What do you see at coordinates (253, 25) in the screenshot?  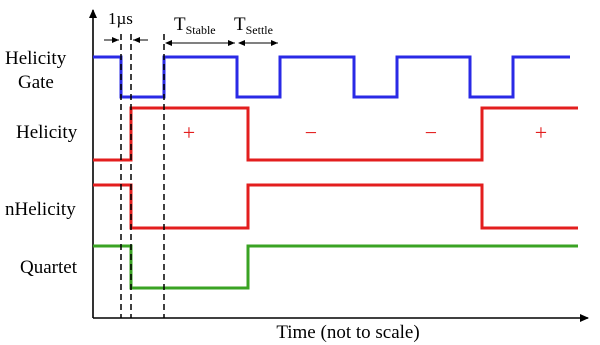 I see `t-settle-label: TSettle` at bounding box center [253, 25].